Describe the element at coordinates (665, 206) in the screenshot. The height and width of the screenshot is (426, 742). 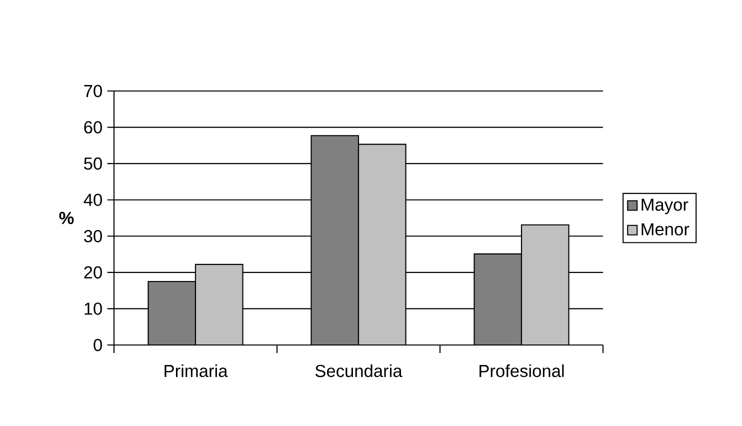
I see `legend-label: Mayor` at that location.